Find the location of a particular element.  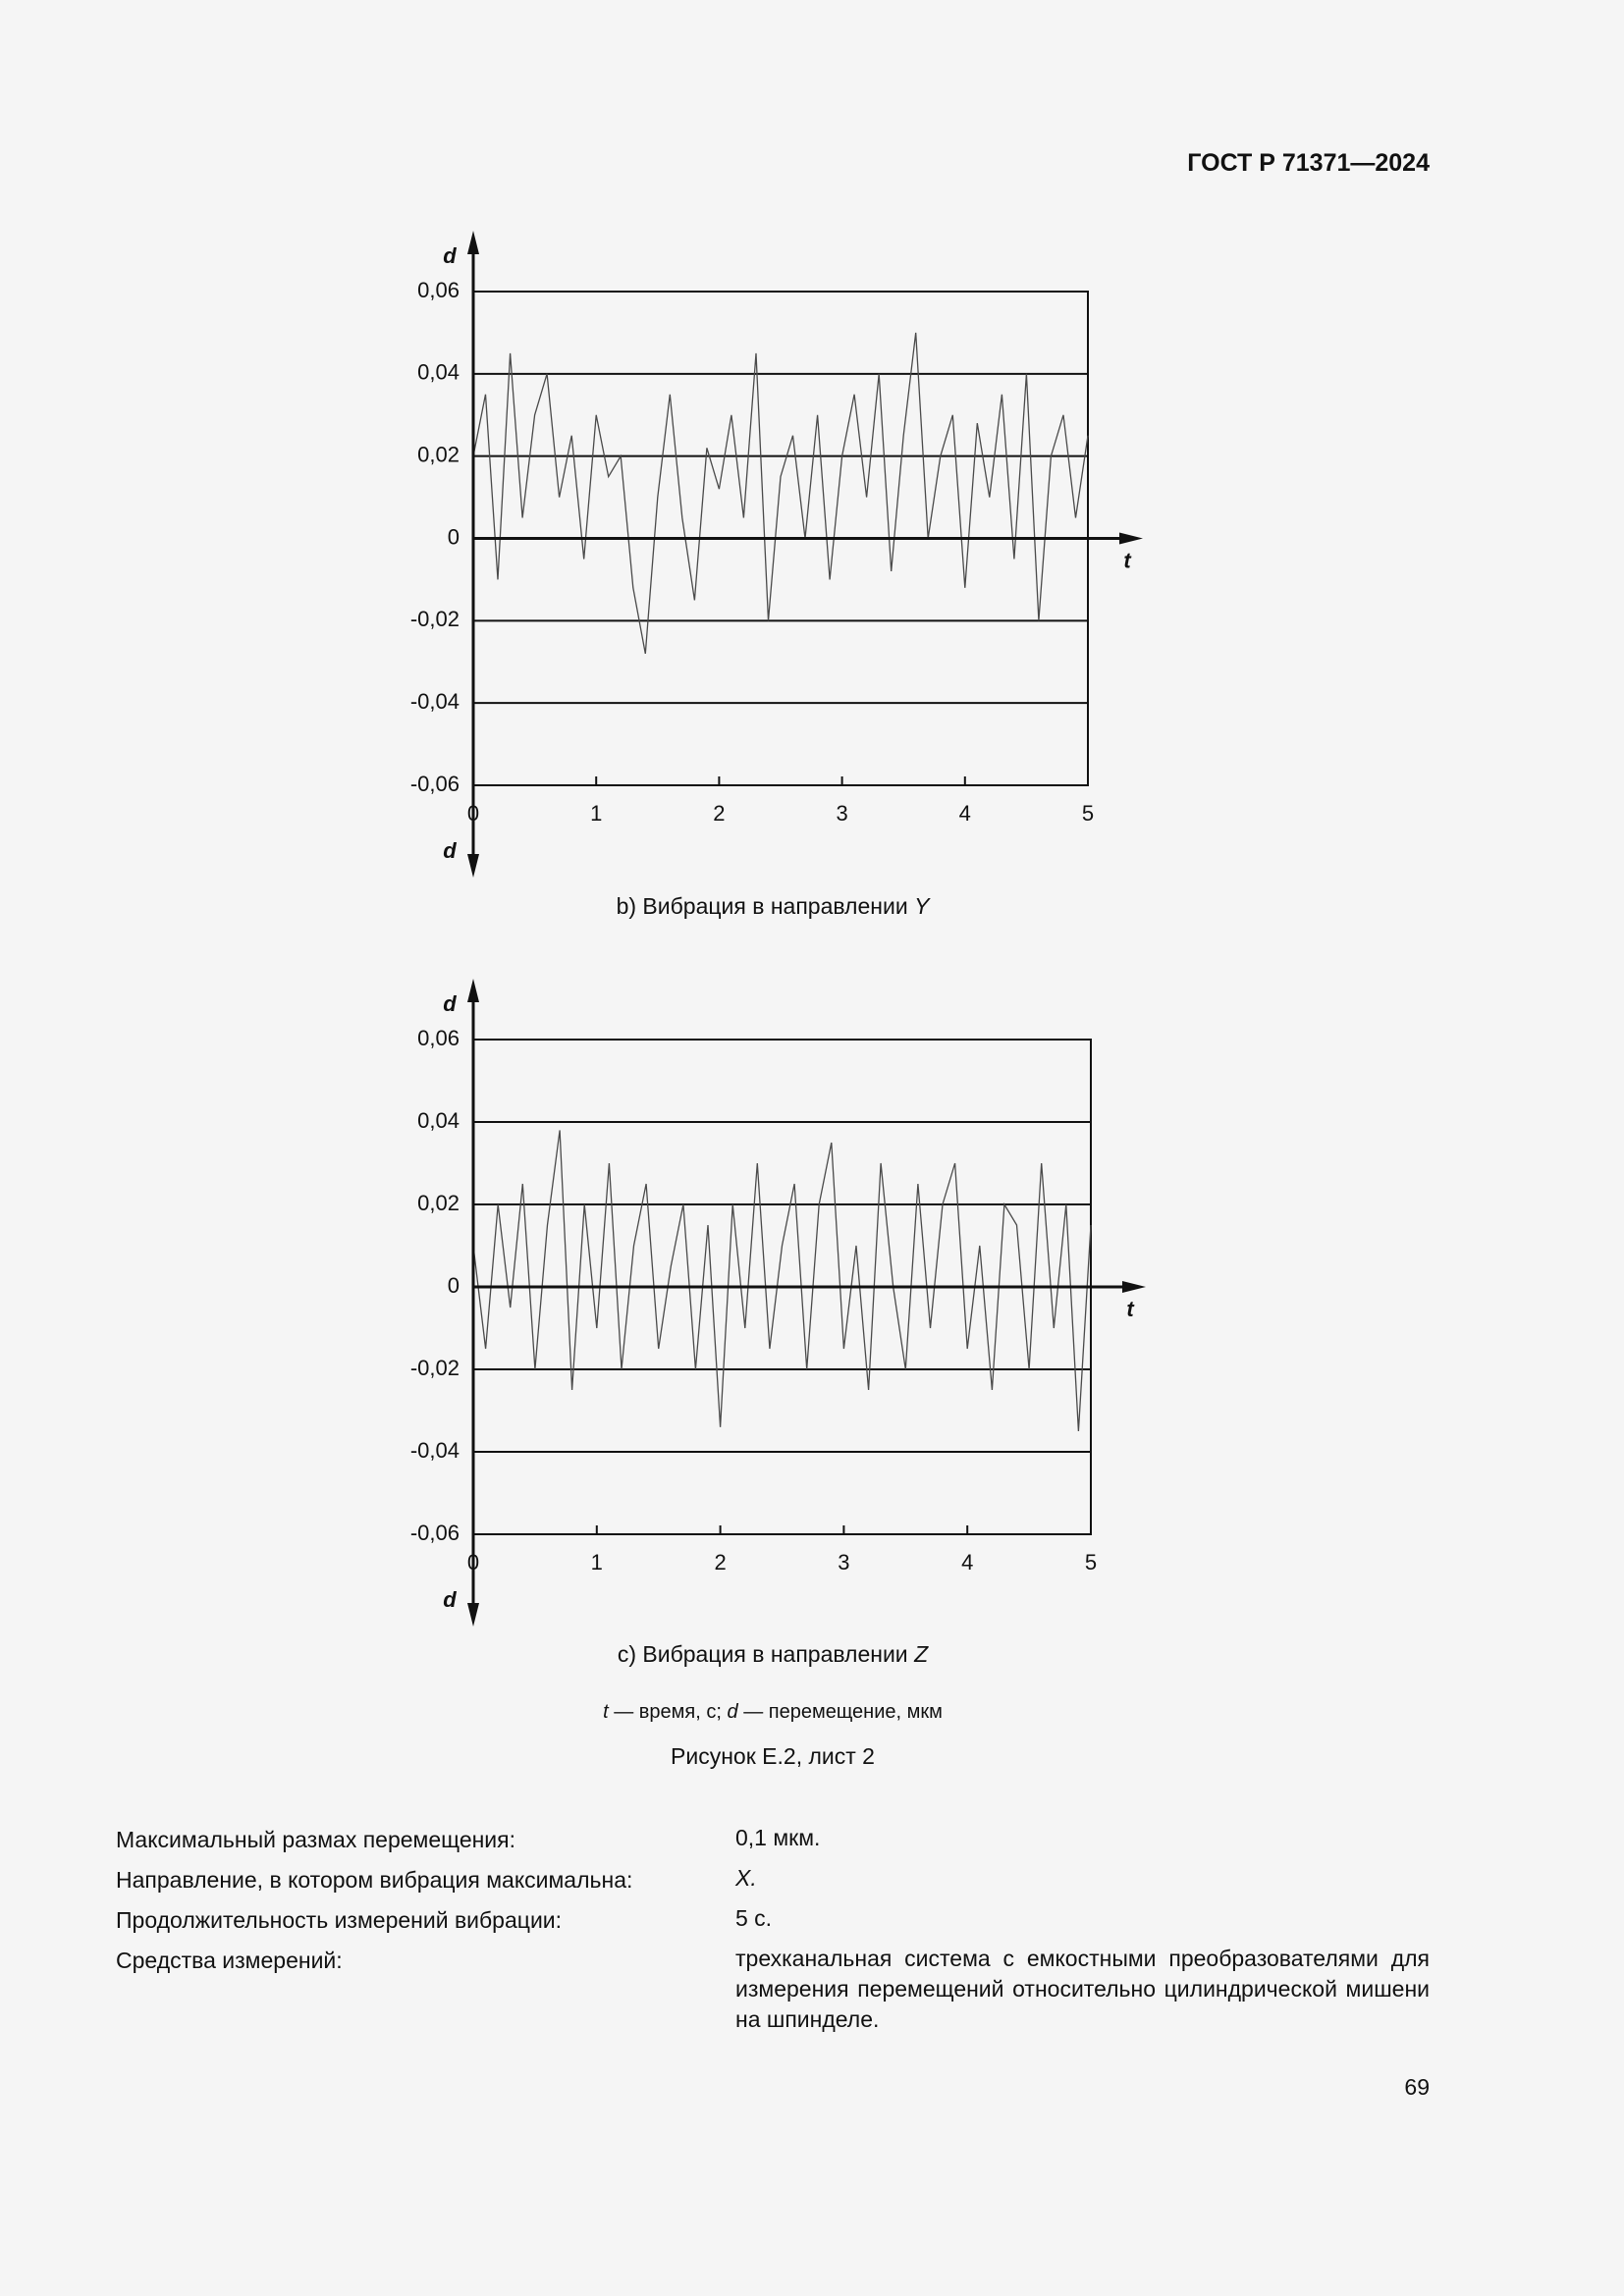

page-number: 69 is located at coordinates (1417, 2087).